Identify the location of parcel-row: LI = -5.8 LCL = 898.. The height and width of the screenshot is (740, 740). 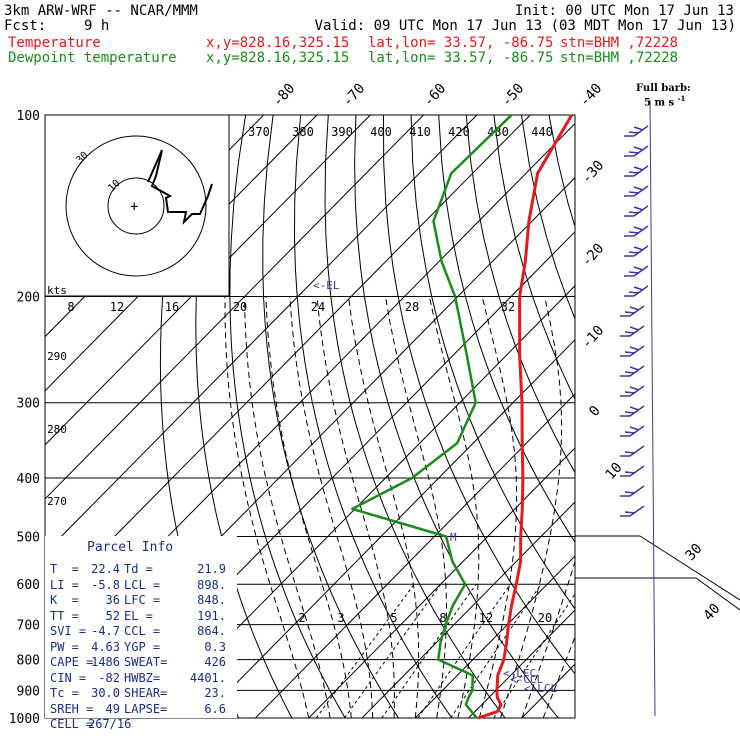
(143, 585).